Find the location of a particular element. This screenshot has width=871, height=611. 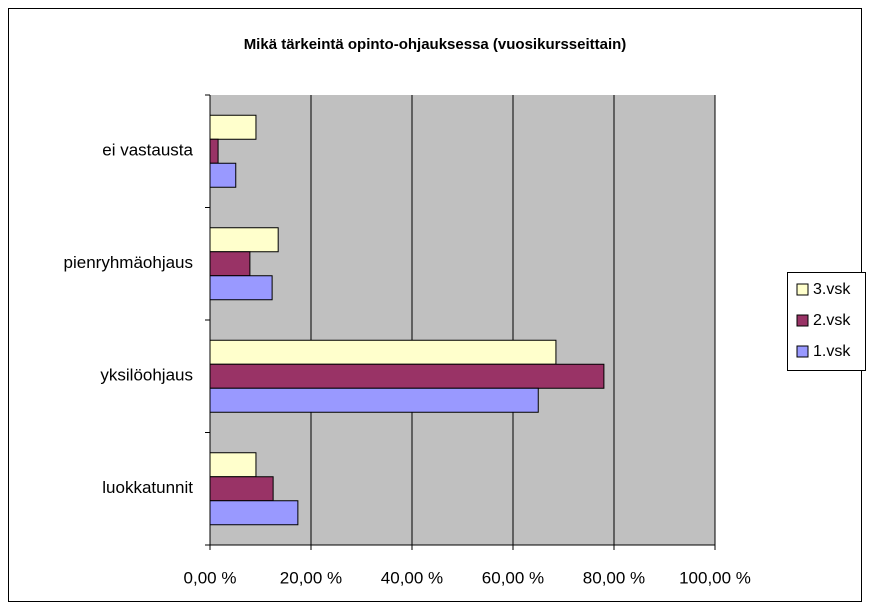

y-tick-label: yksilöohjaus is located at coordinates (146, 375).